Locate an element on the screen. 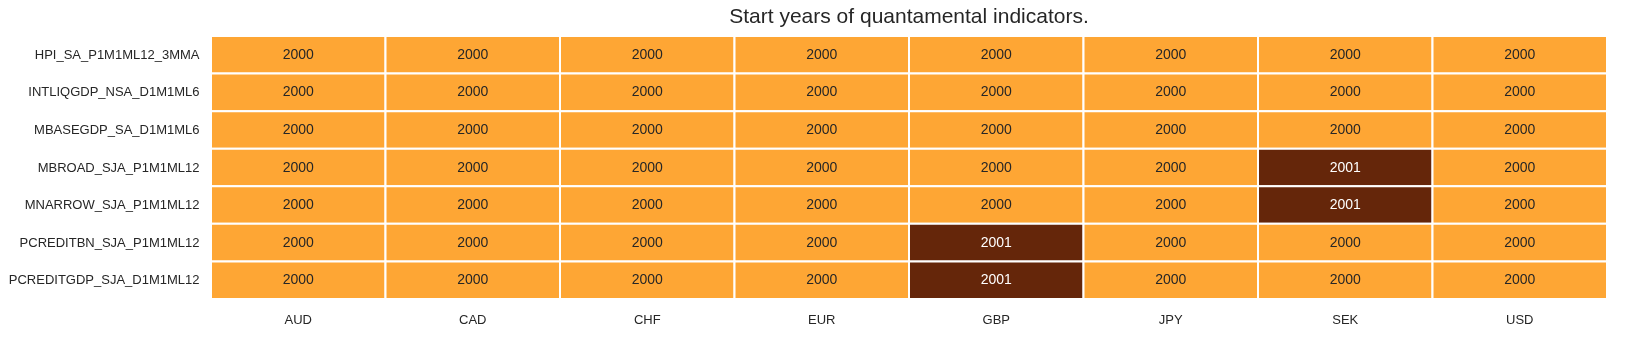  x-tick-label: USD is located at coordinates (1520, 319).